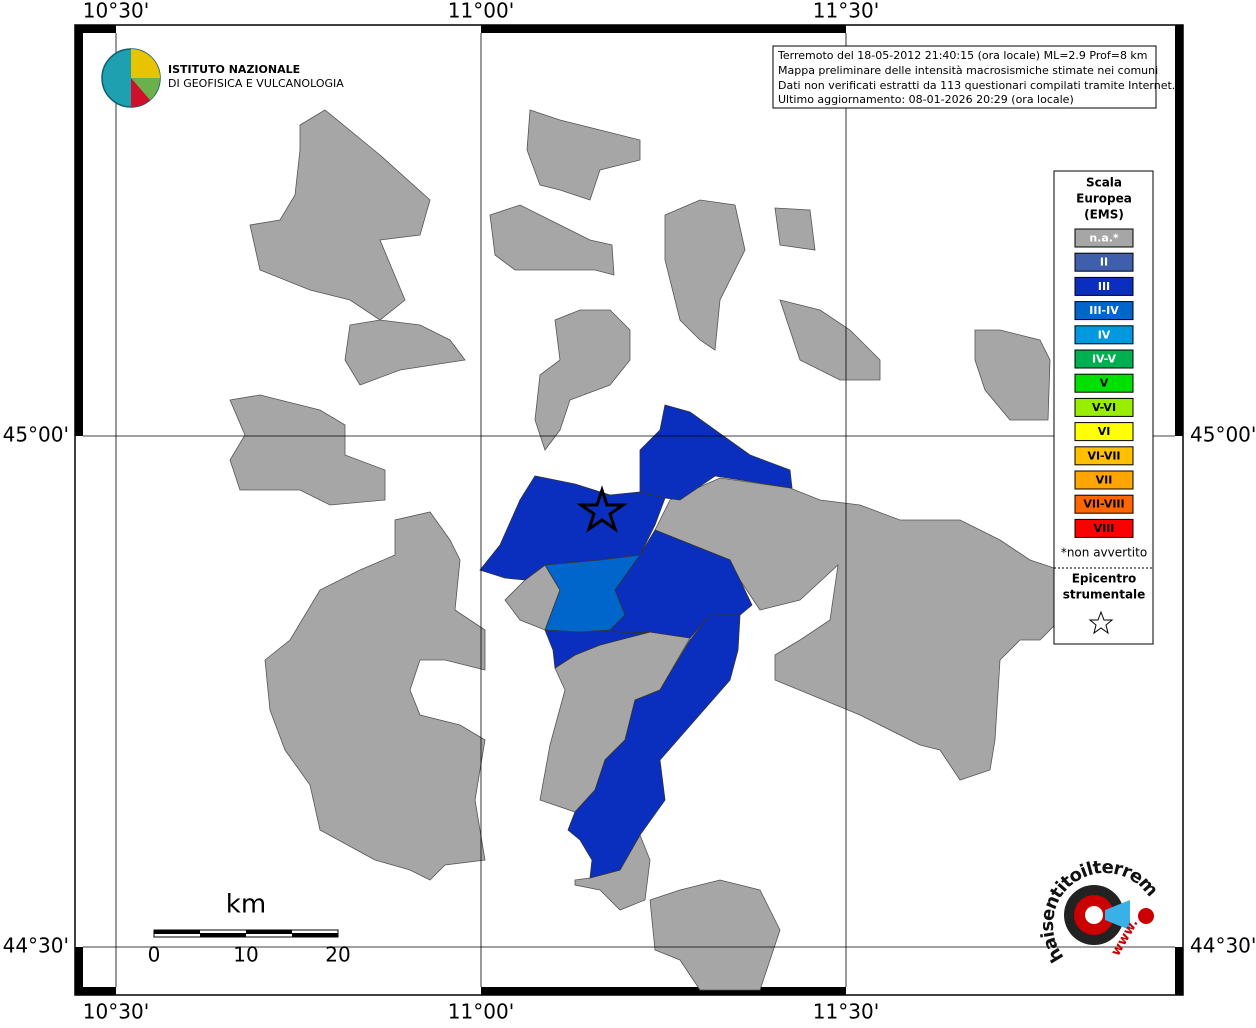  I want to click on legend-label: V, so click(1104, 383).